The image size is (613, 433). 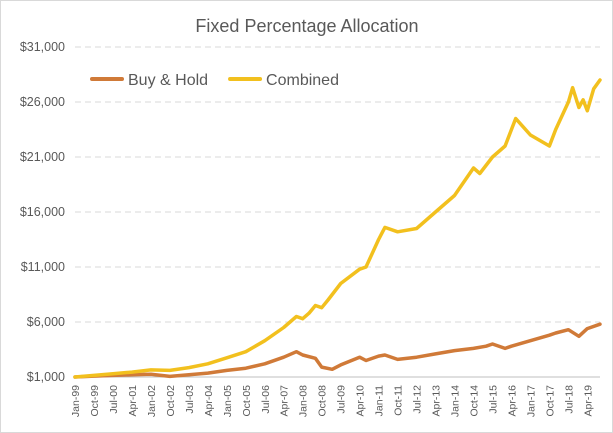 I want to click on x-tick-label: Jan-02, so click(x=152, y=401).